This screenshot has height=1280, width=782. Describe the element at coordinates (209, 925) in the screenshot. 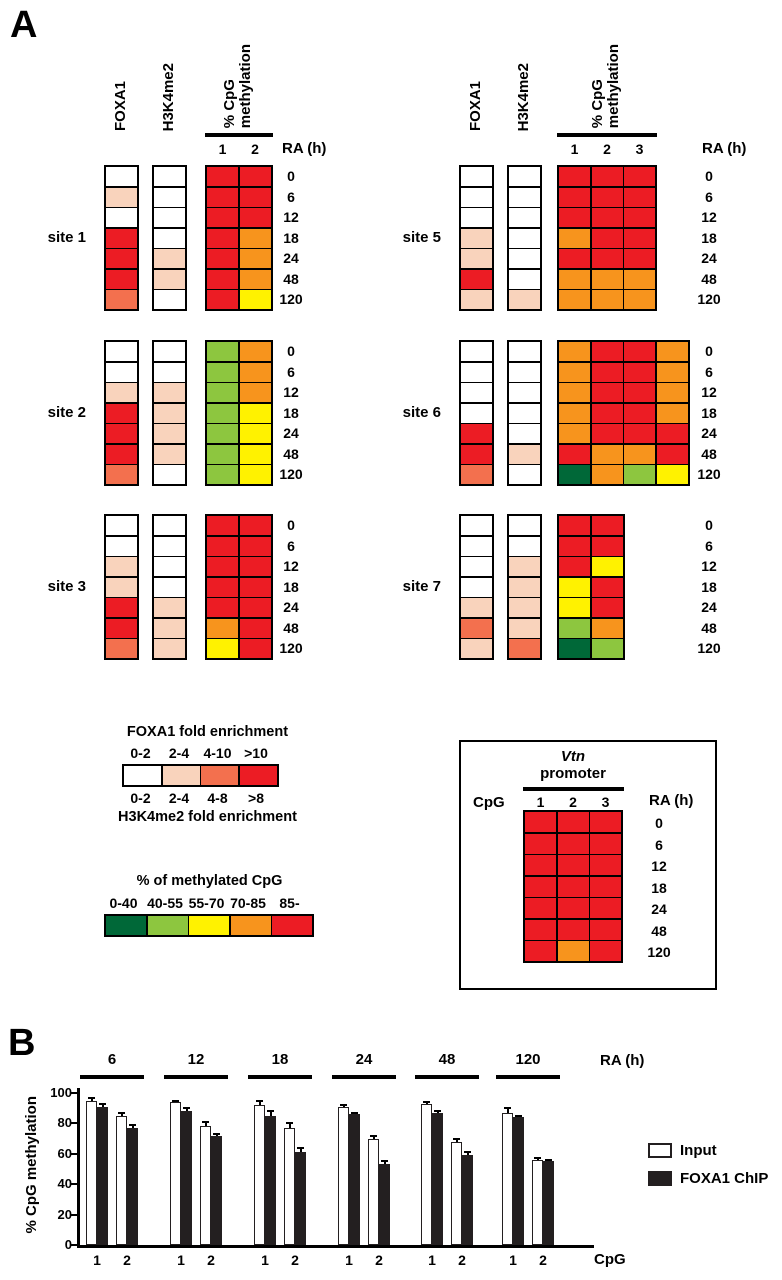

I see `methylation-legend-swatches` at that location.